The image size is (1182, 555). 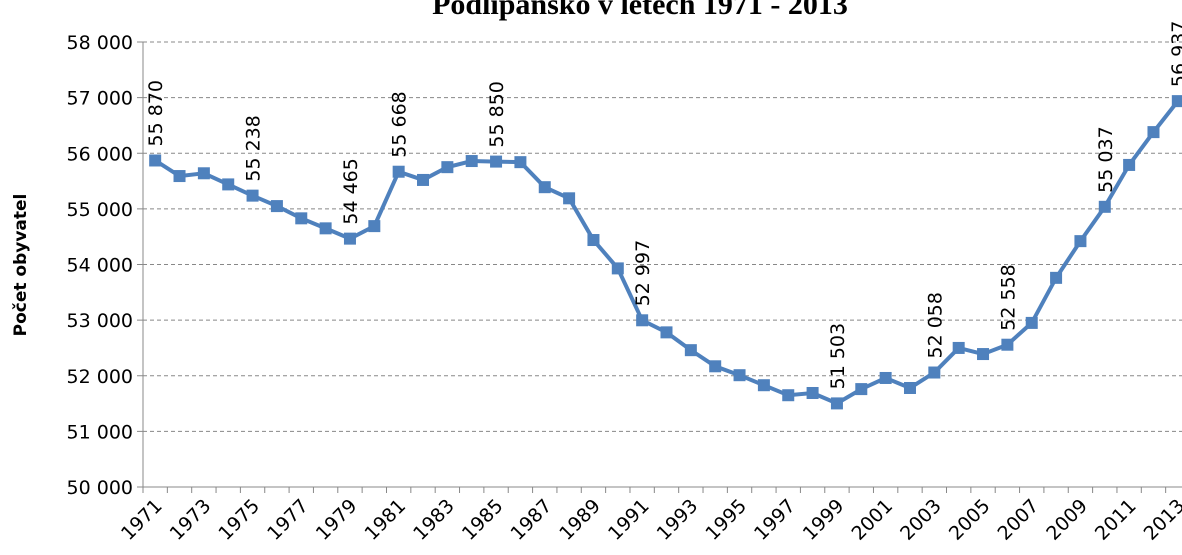 I want to click on x-tick-label: 1979, so click(x=337, y=520).